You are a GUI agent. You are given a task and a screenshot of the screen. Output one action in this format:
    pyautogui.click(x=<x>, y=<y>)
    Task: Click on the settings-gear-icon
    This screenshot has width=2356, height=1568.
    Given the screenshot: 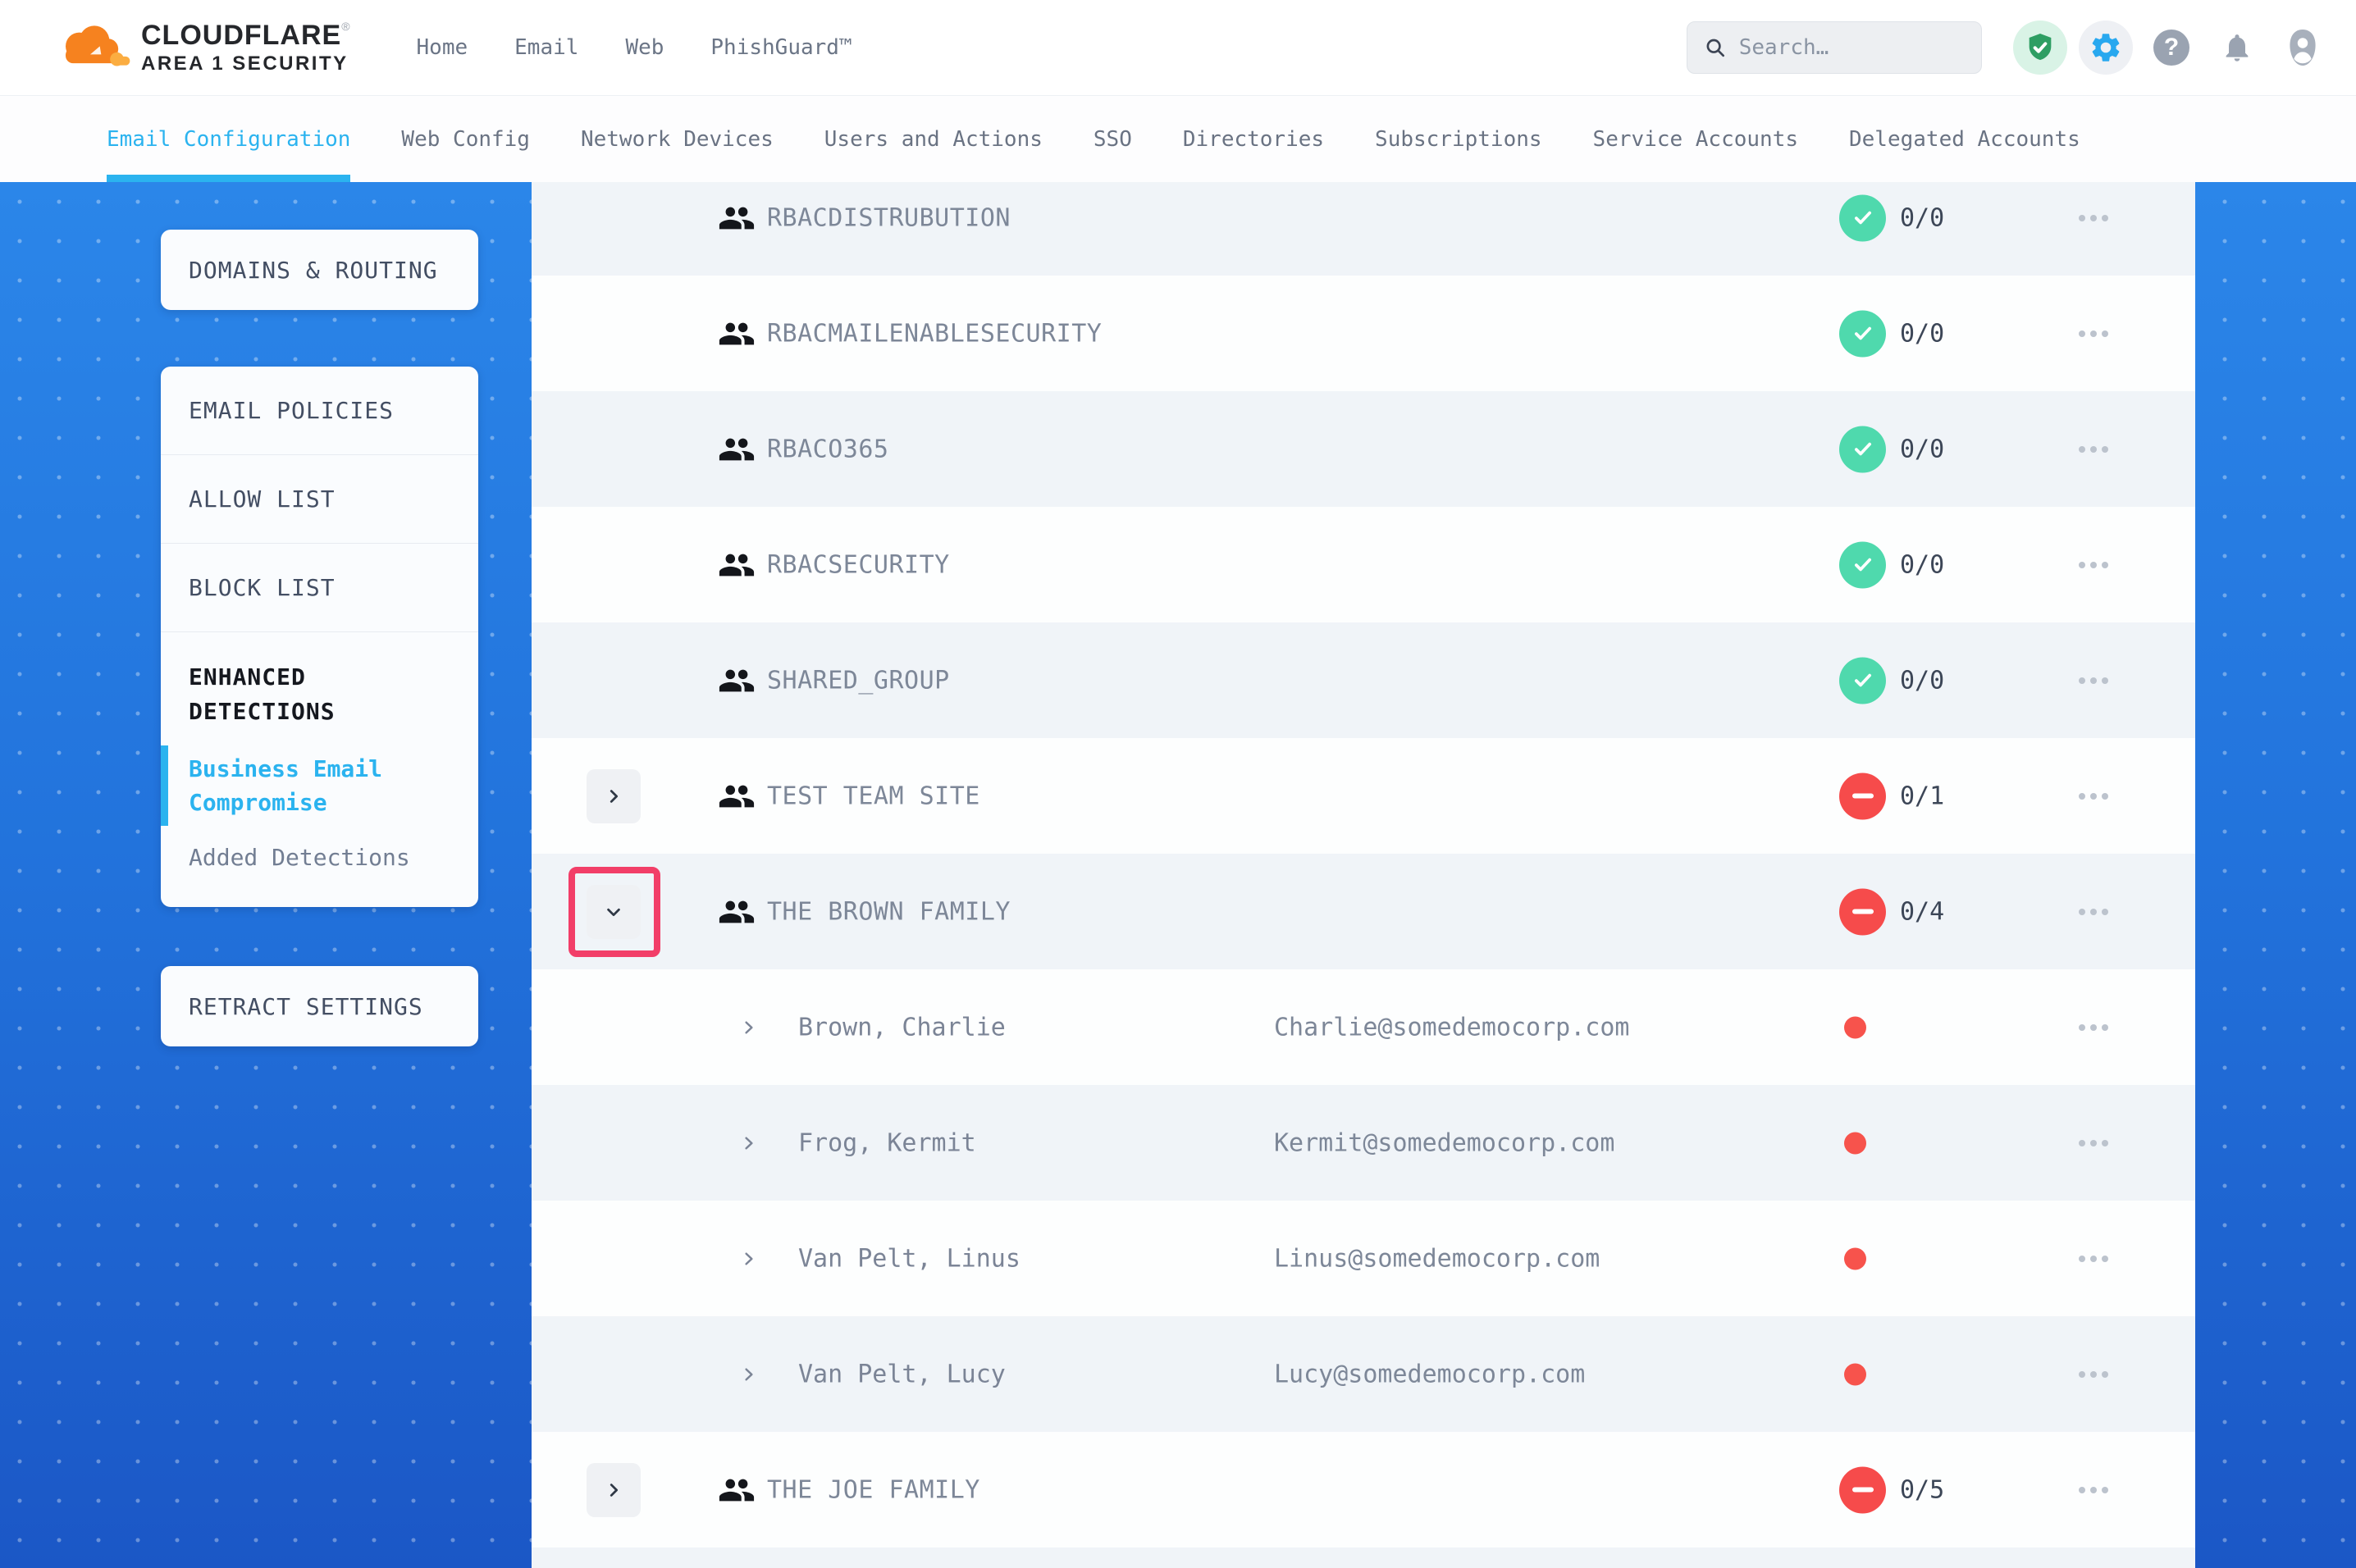 What is the action you would take?
    pyautogui.click(x=2106, y=48)
    